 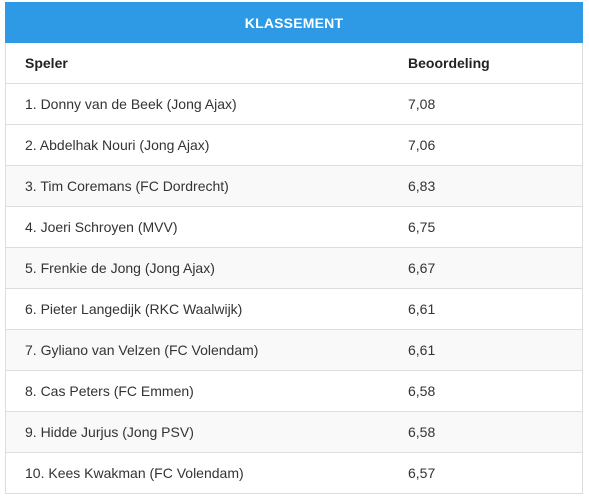 What do you see at coordinates (294, 391) in the screenshot?
I see `table-row: 8. Cas Peters (FC Emmen) 6,58` at bounding box center [294, 391].